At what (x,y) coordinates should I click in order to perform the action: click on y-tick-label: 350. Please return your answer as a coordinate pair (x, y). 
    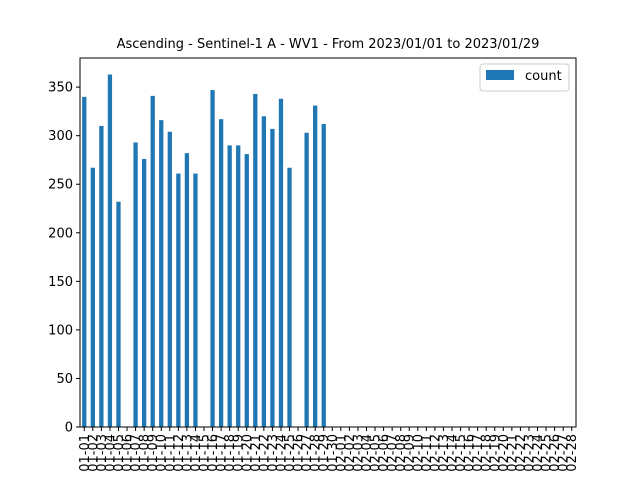
    Looking at the image, I should click on (60, 88).